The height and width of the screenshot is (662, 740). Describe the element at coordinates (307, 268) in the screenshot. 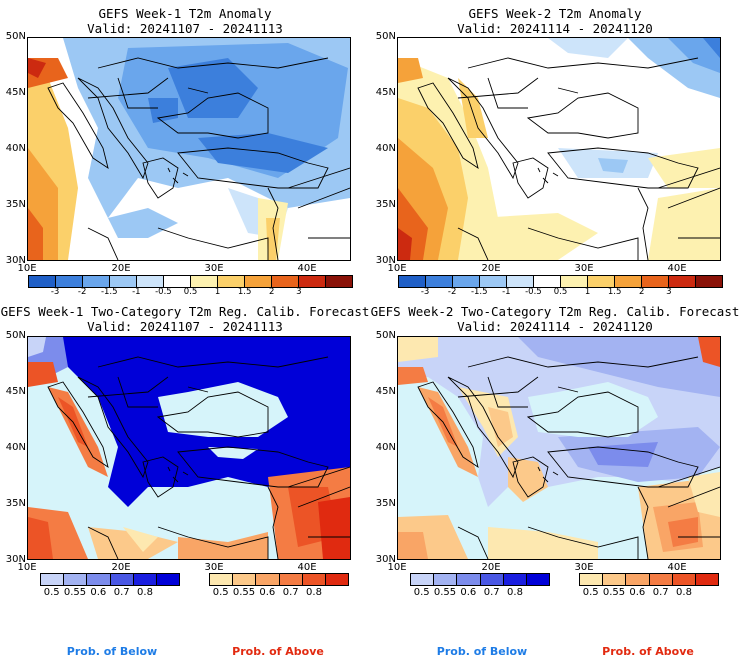

I see `p1-lon-40e: 40E` at that location.